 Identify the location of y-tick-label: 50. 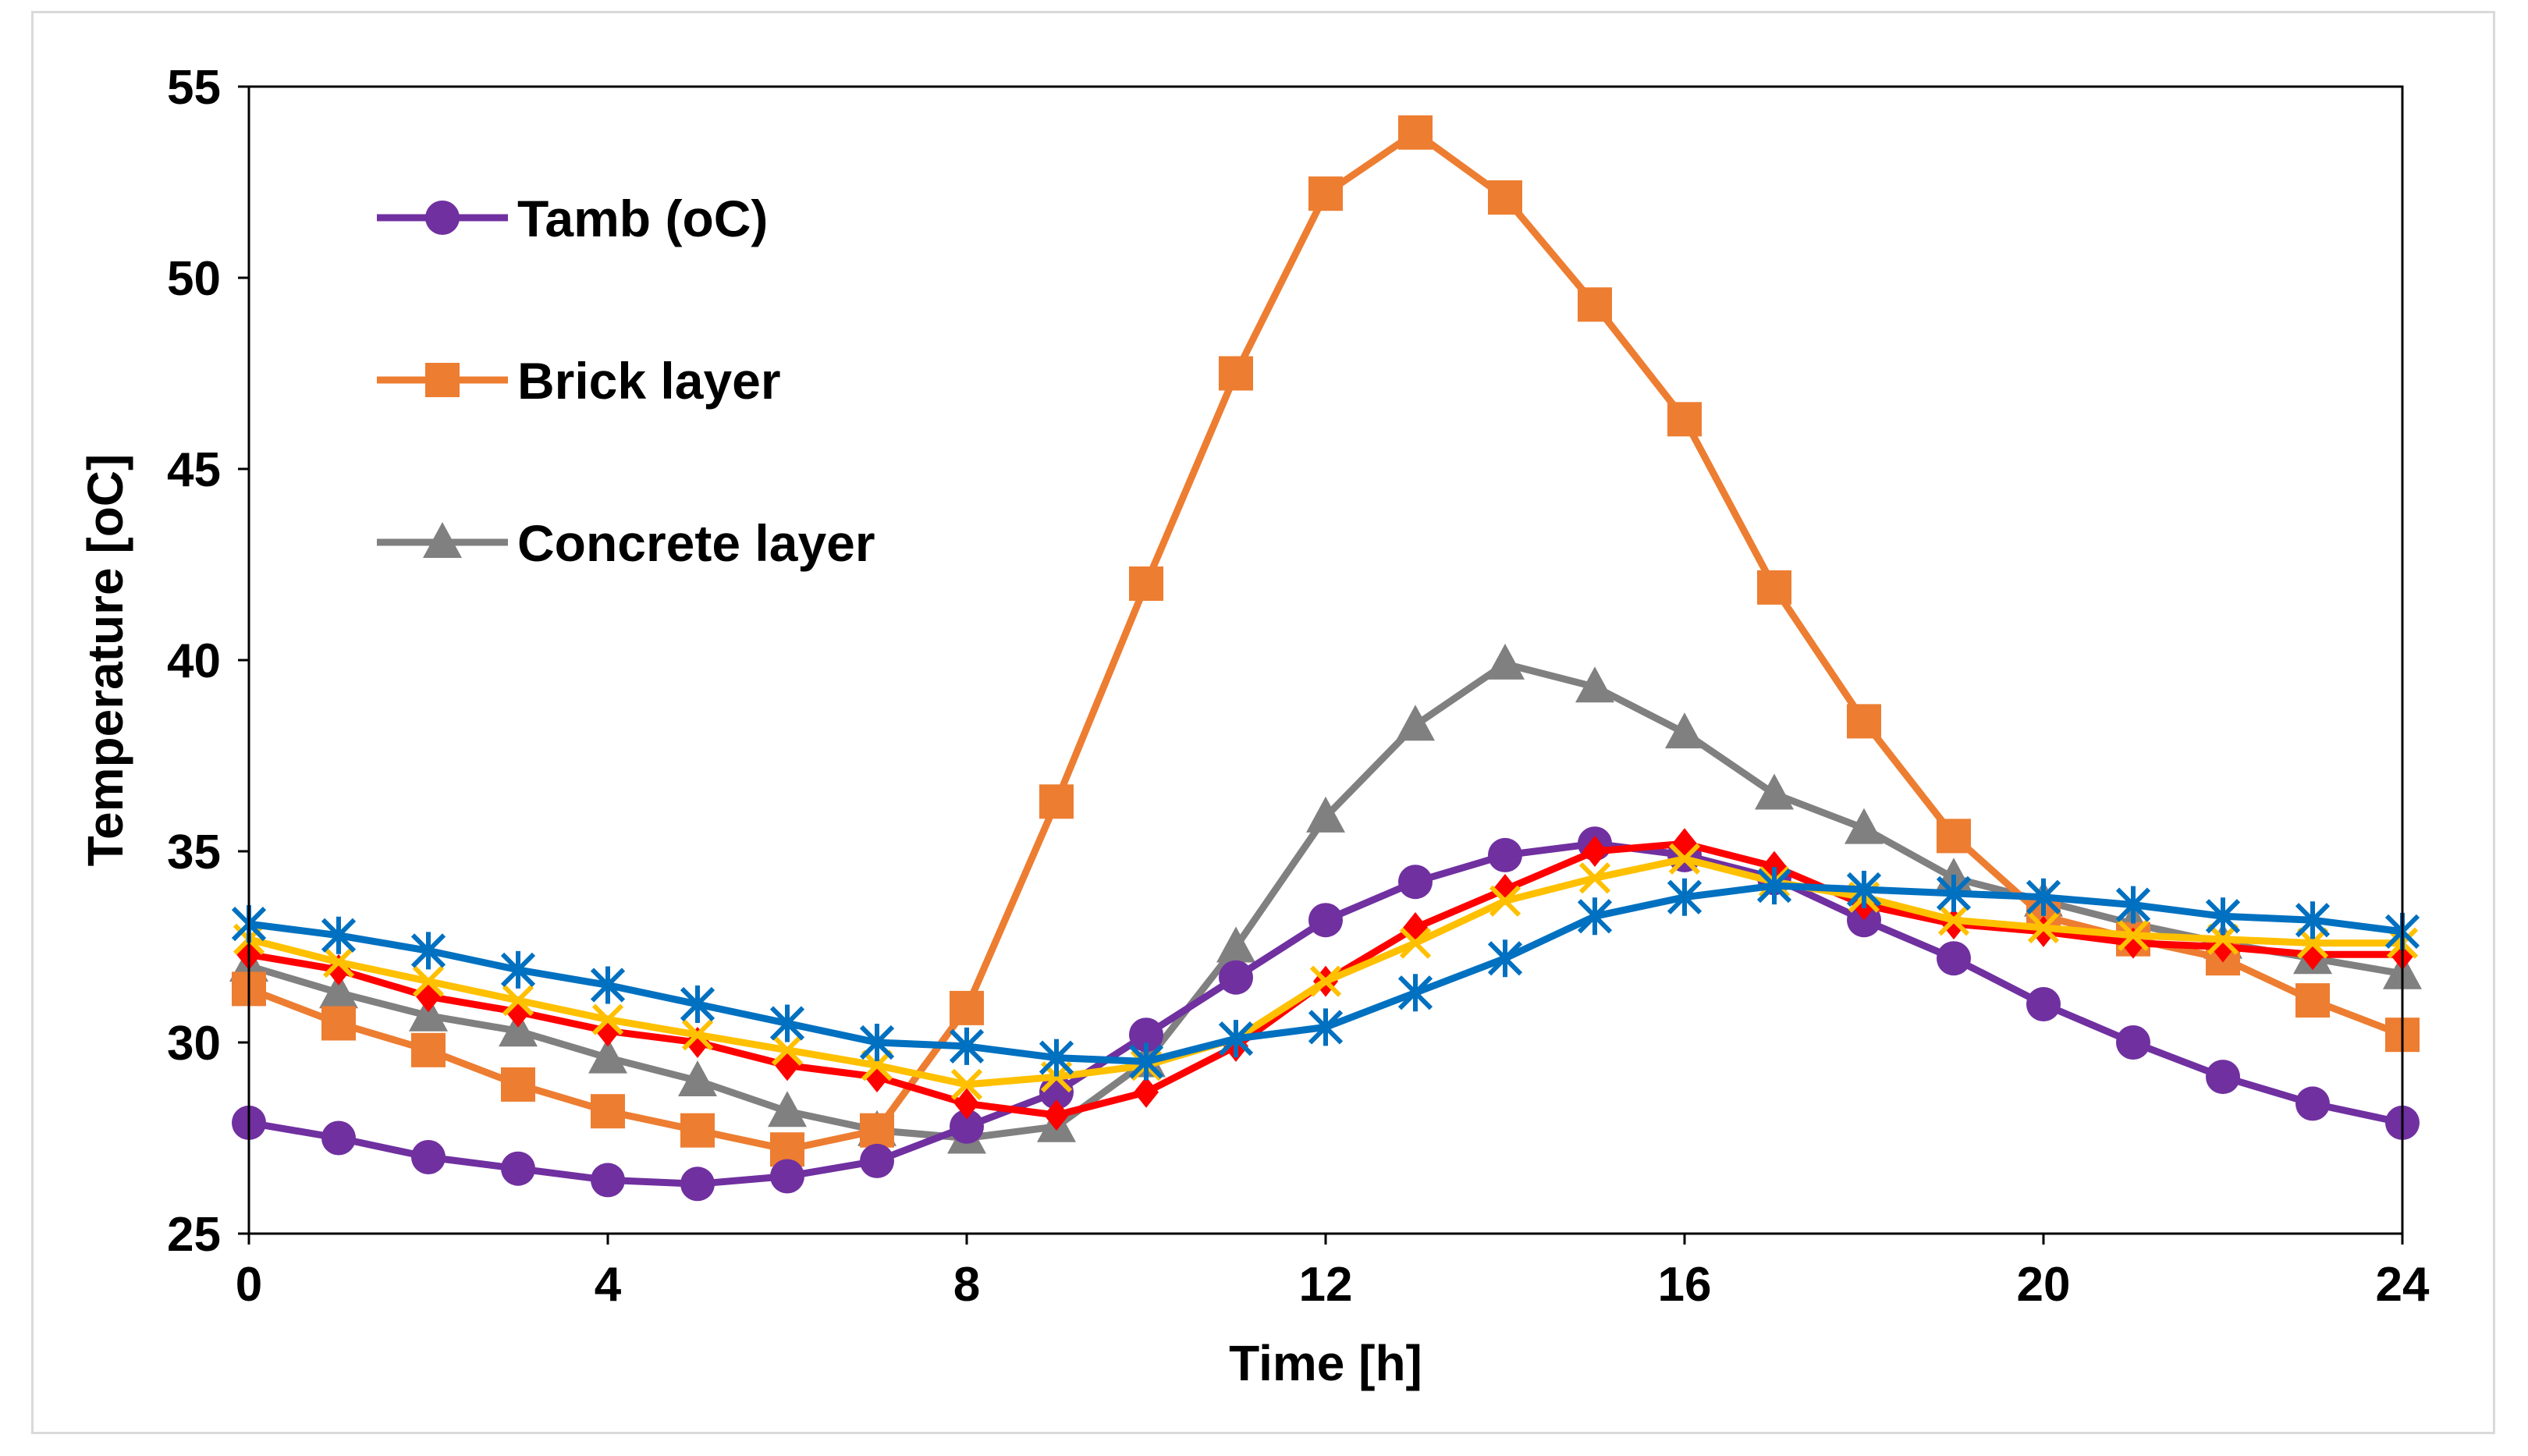
(194, 279).